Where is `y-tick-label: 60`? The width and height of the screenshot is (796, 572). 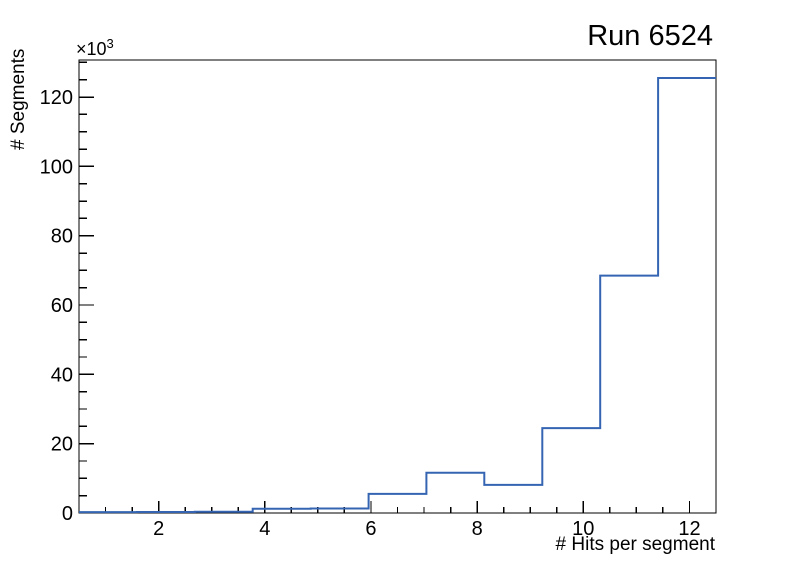 y-tick-label: 60 is located at coordinates (62, 306).